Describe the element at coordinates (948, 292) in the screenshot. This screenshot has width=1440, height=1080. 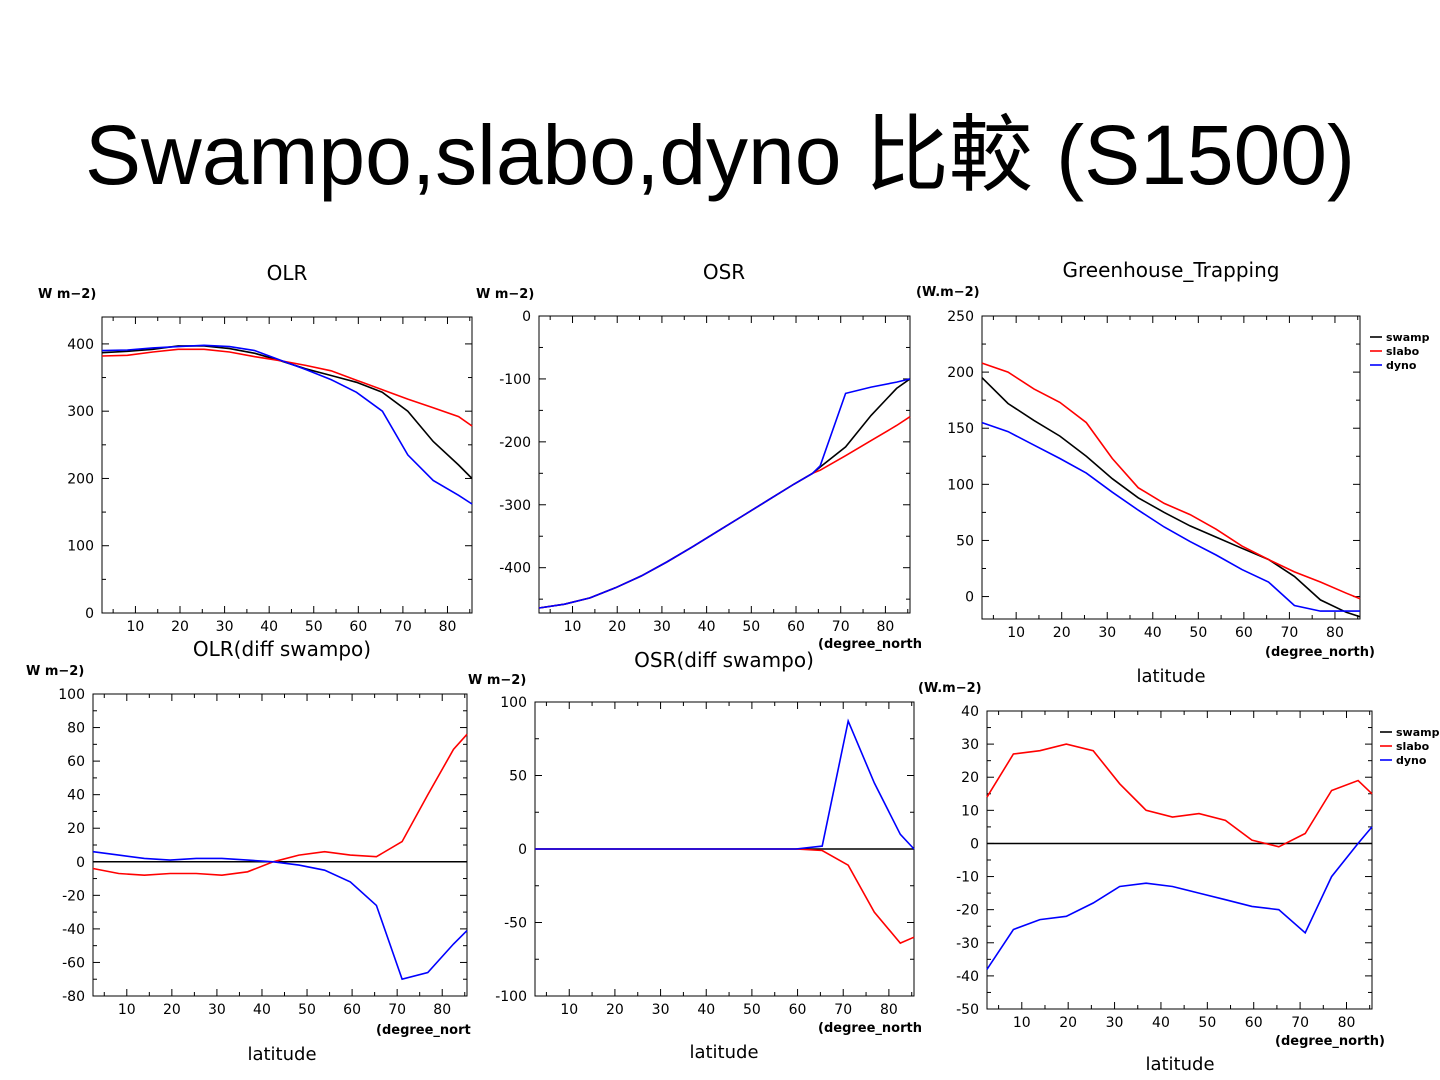
I see `y-unit-label: (W.m−2)` at that location.